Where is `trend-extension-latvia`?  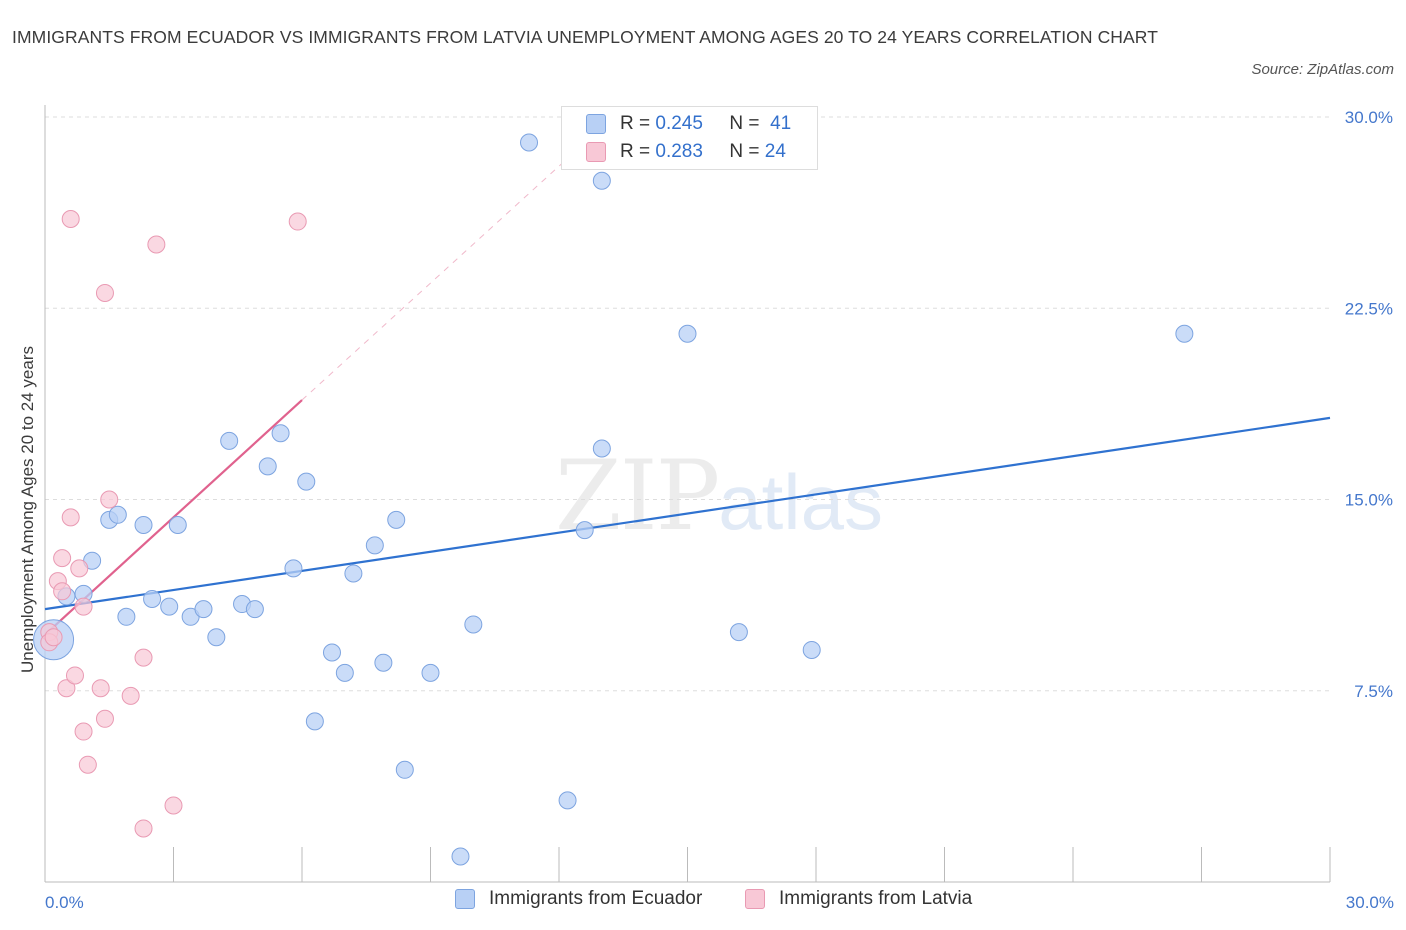 trend-extension-latvia is located at coordinates (452, 263).